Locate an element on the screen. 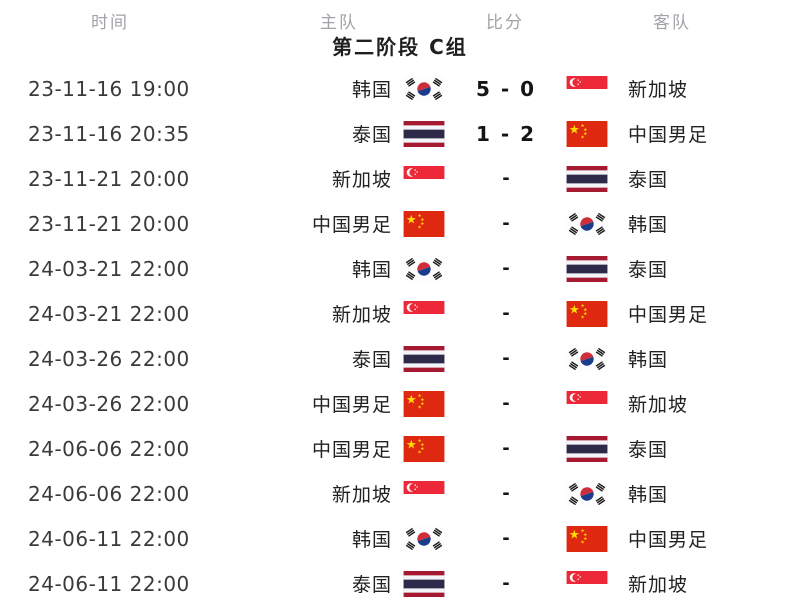 This screenshot has width=800, height=606. match-time: 24-06-06 22:00 is located at coordinates (109, 448).